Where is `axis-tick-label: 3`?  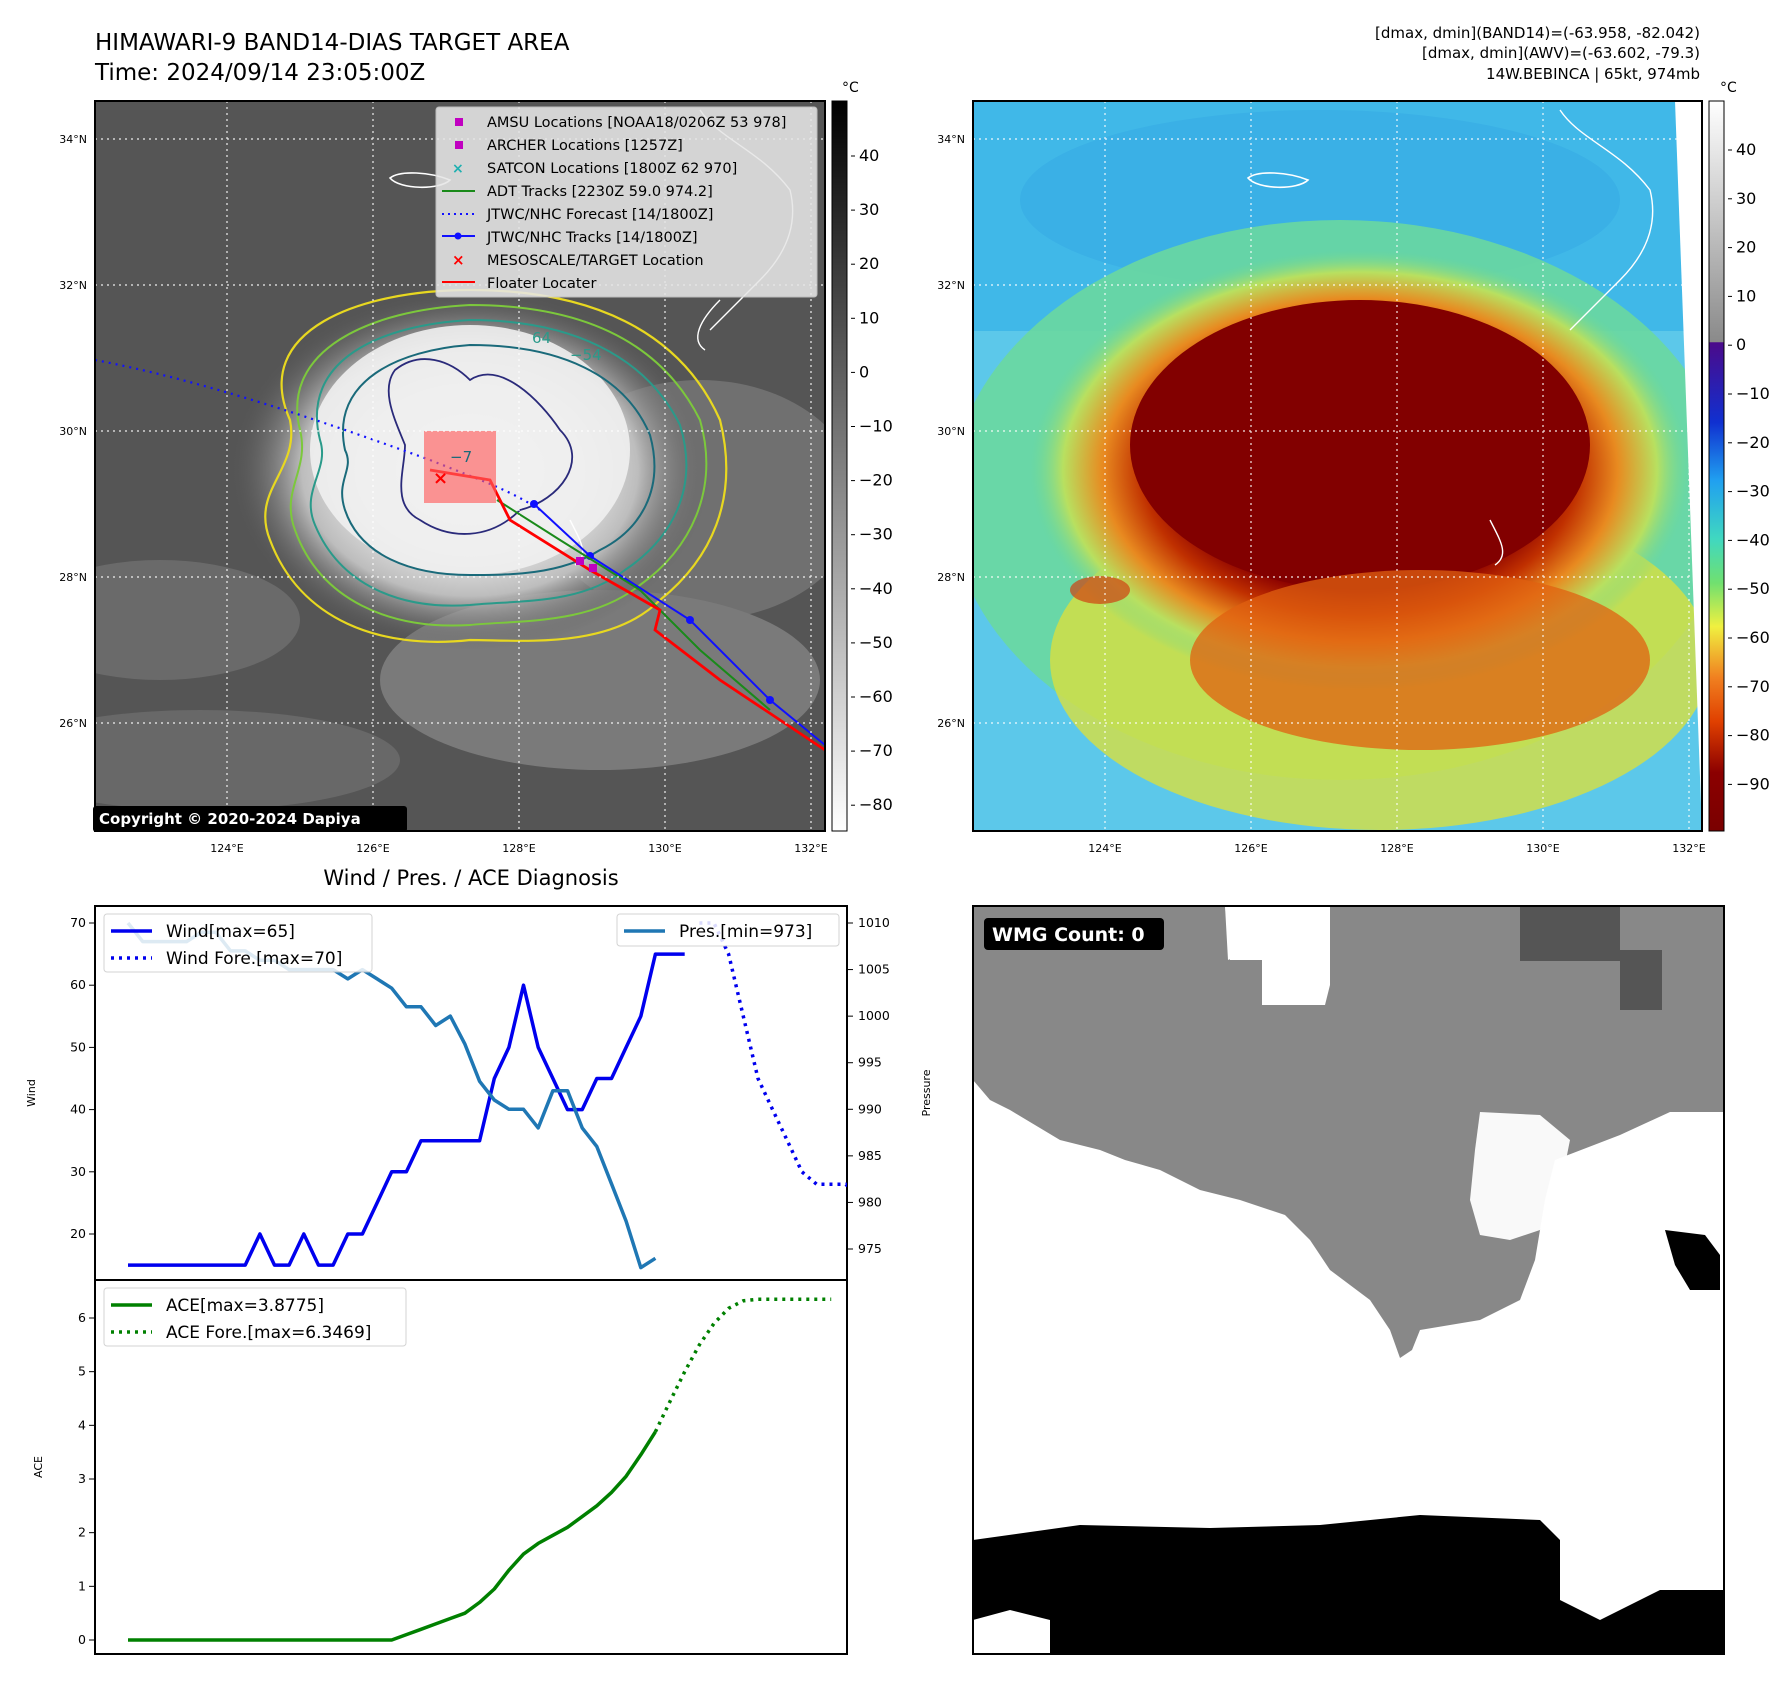 axis-tick-label: 3 is located at coordinates (82, 1478).